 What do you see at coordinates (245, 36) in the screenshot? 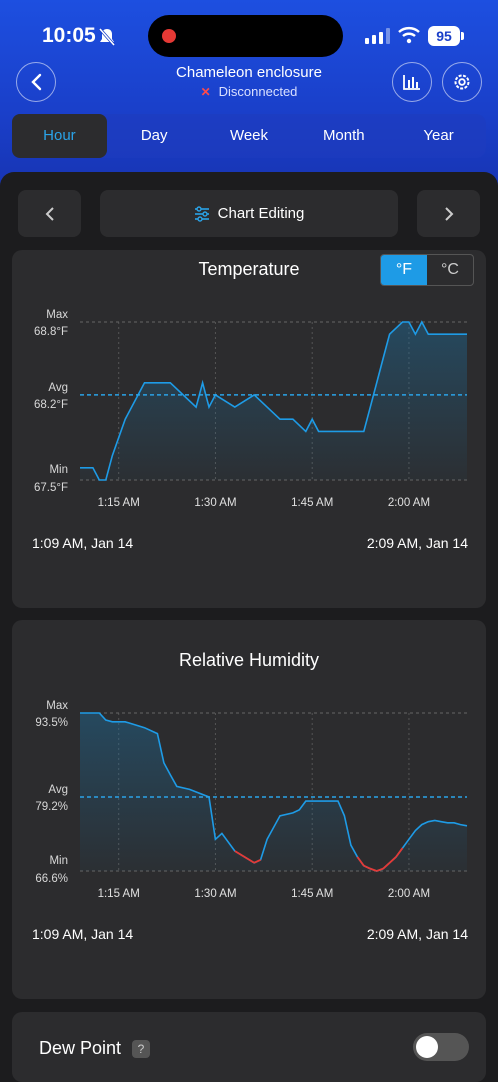
I see `dynamic-island` at bounding box center [245, 36].